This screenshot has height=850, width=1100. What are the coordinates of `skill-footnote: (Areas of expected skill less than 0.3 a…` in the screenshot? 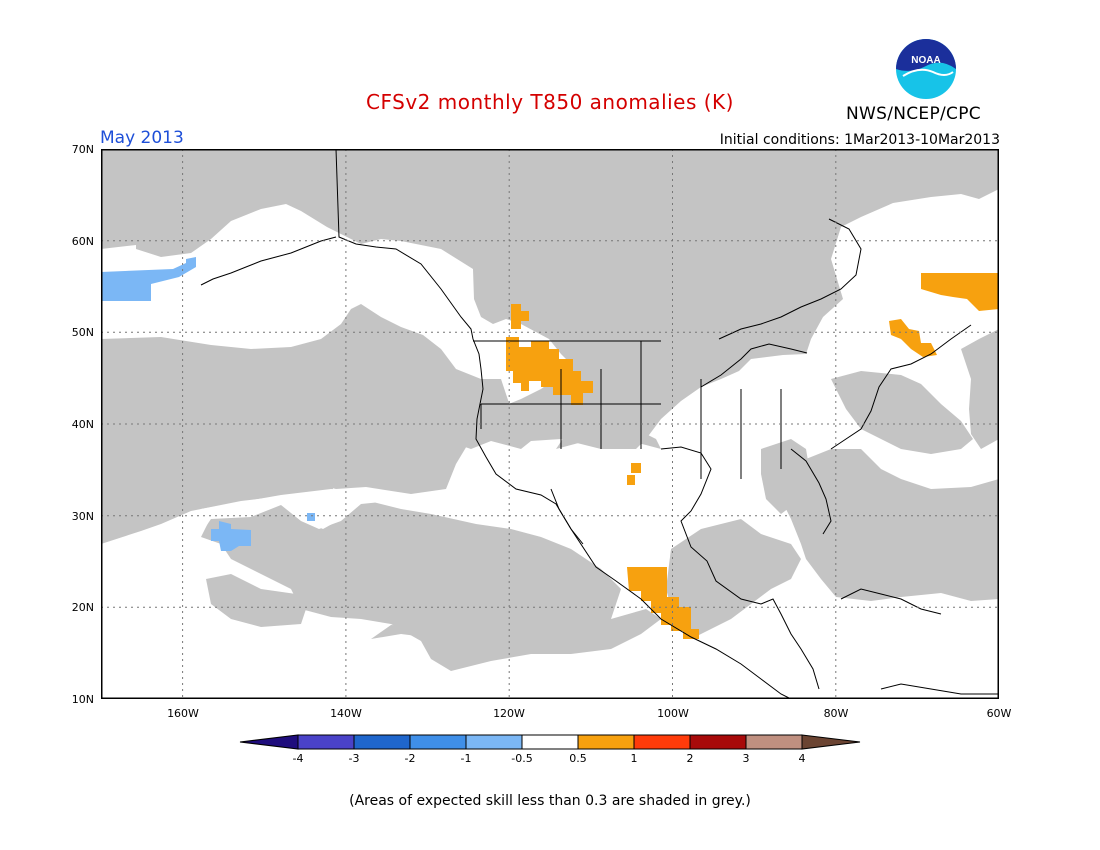 It's located at (550, 801).